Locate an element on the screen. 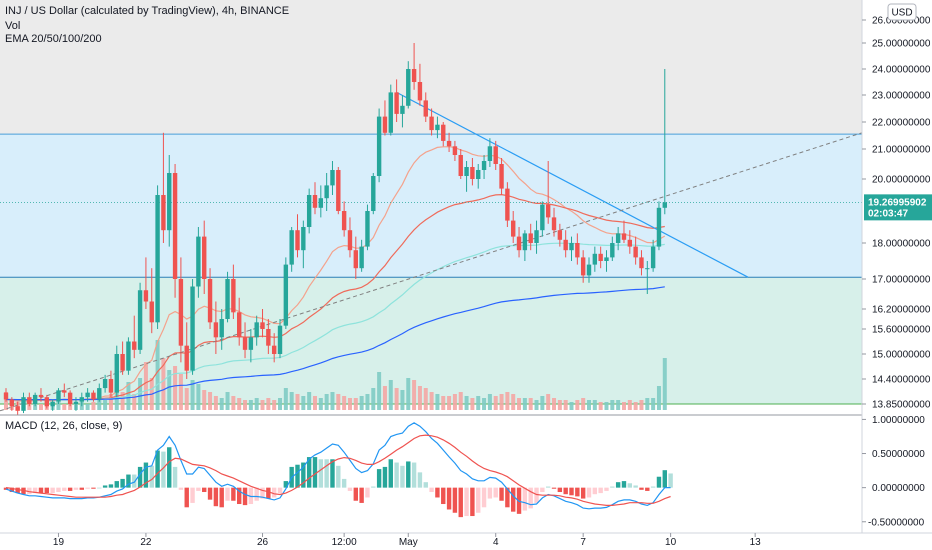  time-tick-label: 19 is located at coordinates (59, 542).